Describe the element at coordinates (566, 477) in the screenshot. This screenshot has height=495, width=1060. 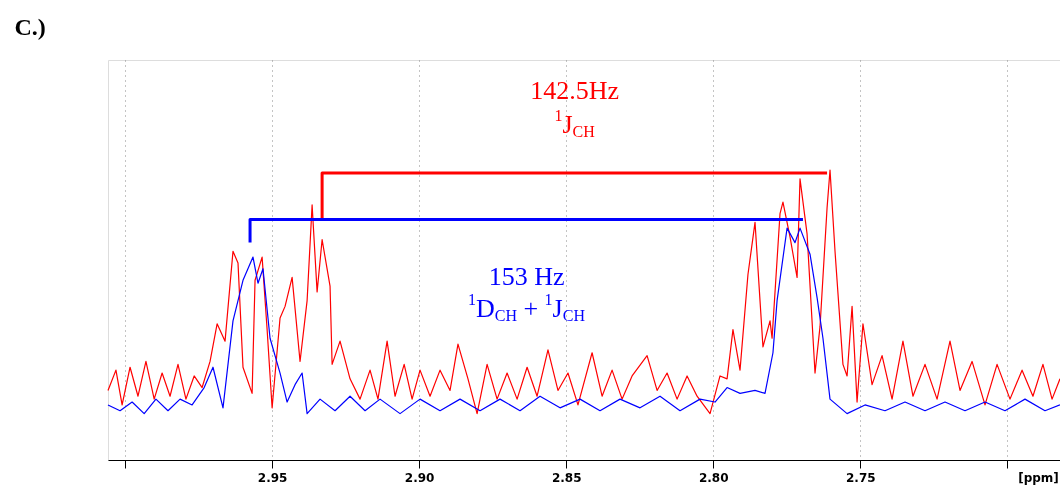
I see `x-tick-label: 2.85` at that location.